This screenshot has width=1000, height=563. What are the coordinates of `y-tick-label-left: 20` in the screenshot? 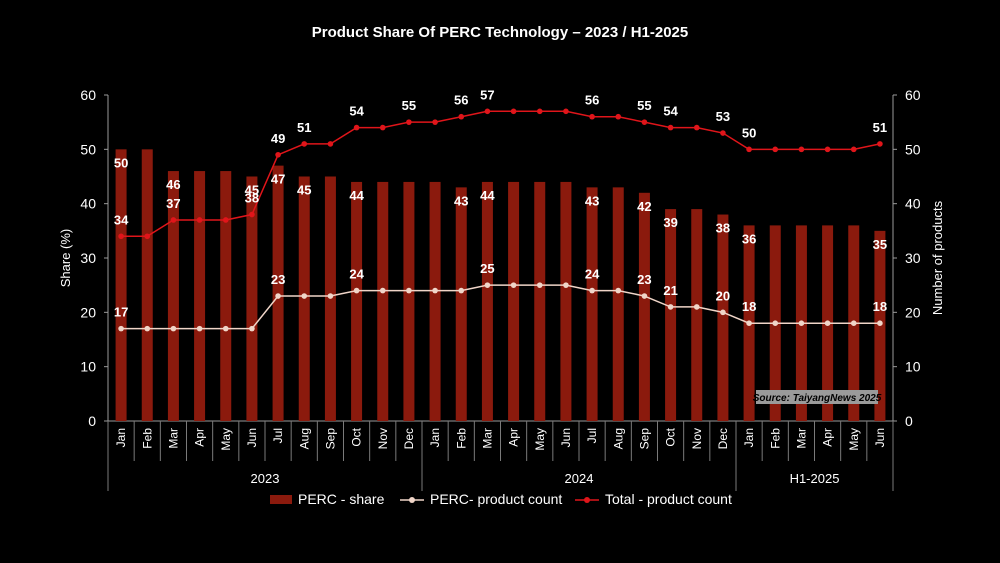 It's located at (88, 312).